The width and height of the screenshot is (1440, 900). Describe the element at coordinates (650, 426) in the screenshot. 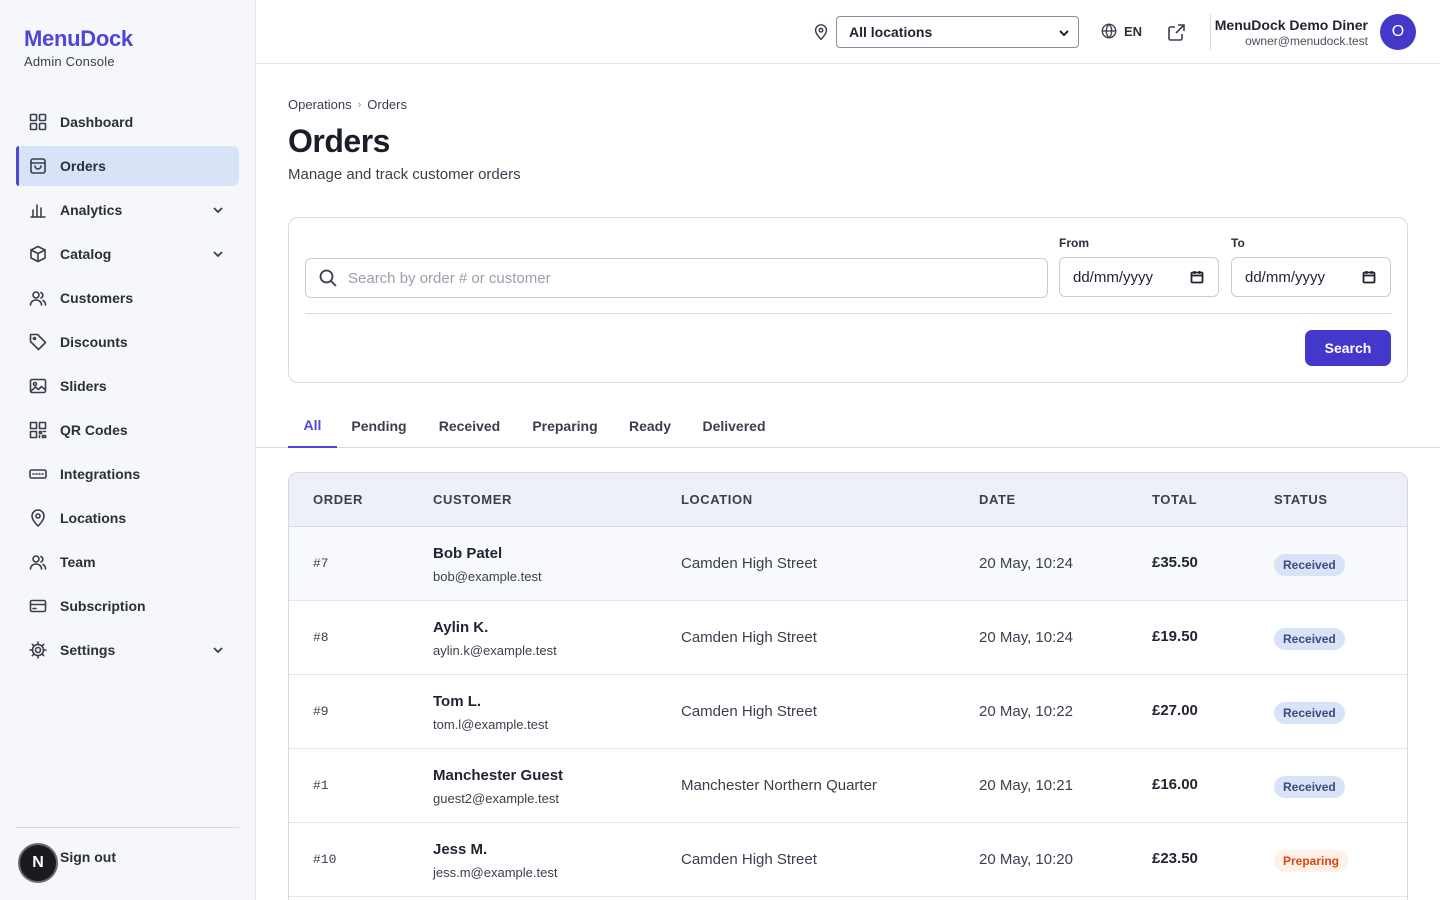

I see `tab-ready: Ready` at that location.